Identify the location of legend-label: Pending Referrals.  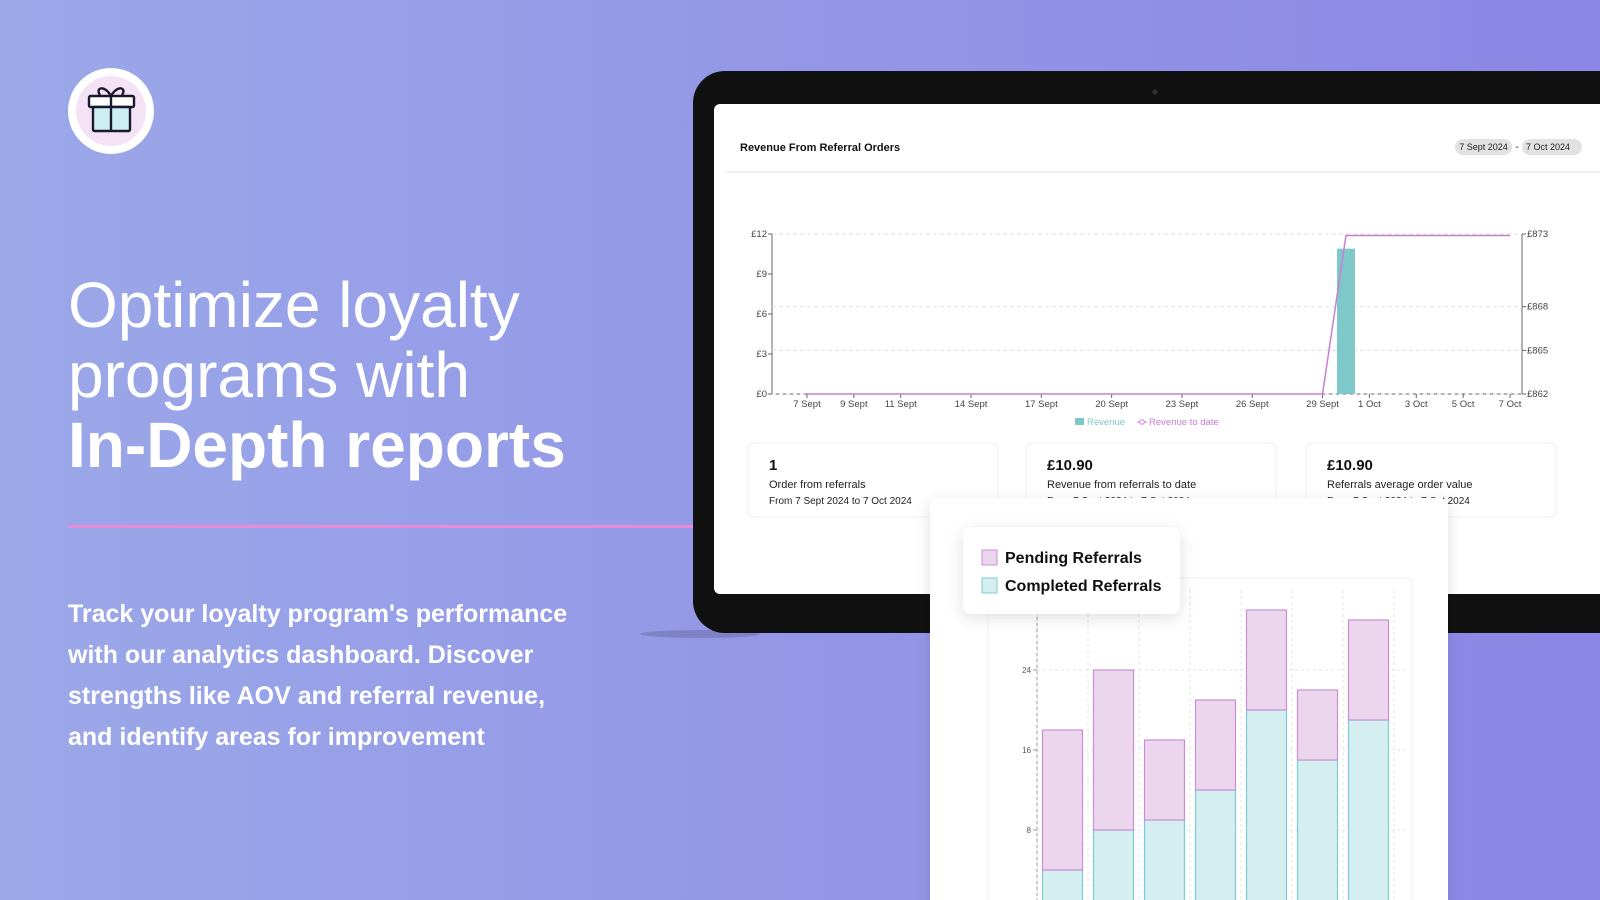
(1073, 558).